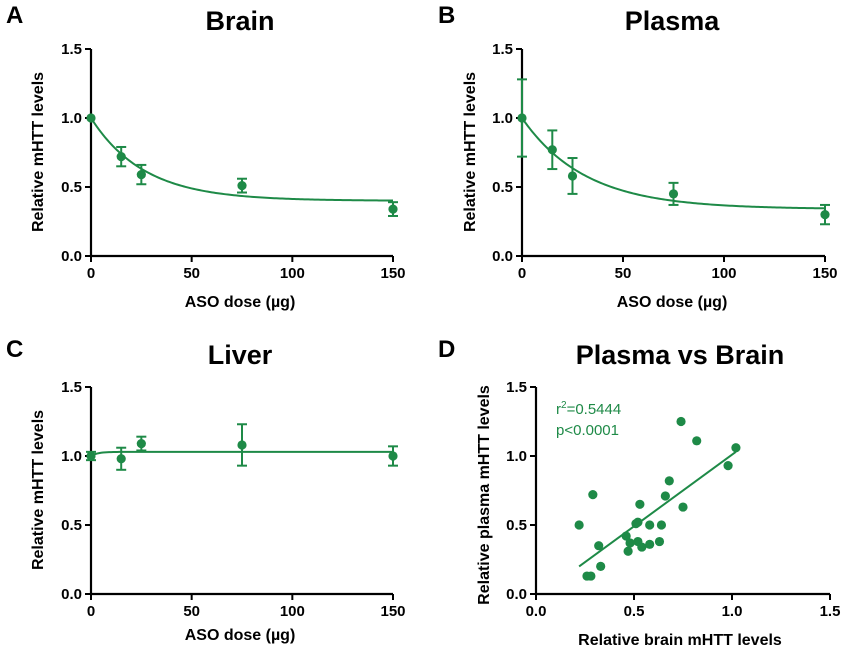  I want to click on y-tick-label-c: 1.5, so click(71, 387).